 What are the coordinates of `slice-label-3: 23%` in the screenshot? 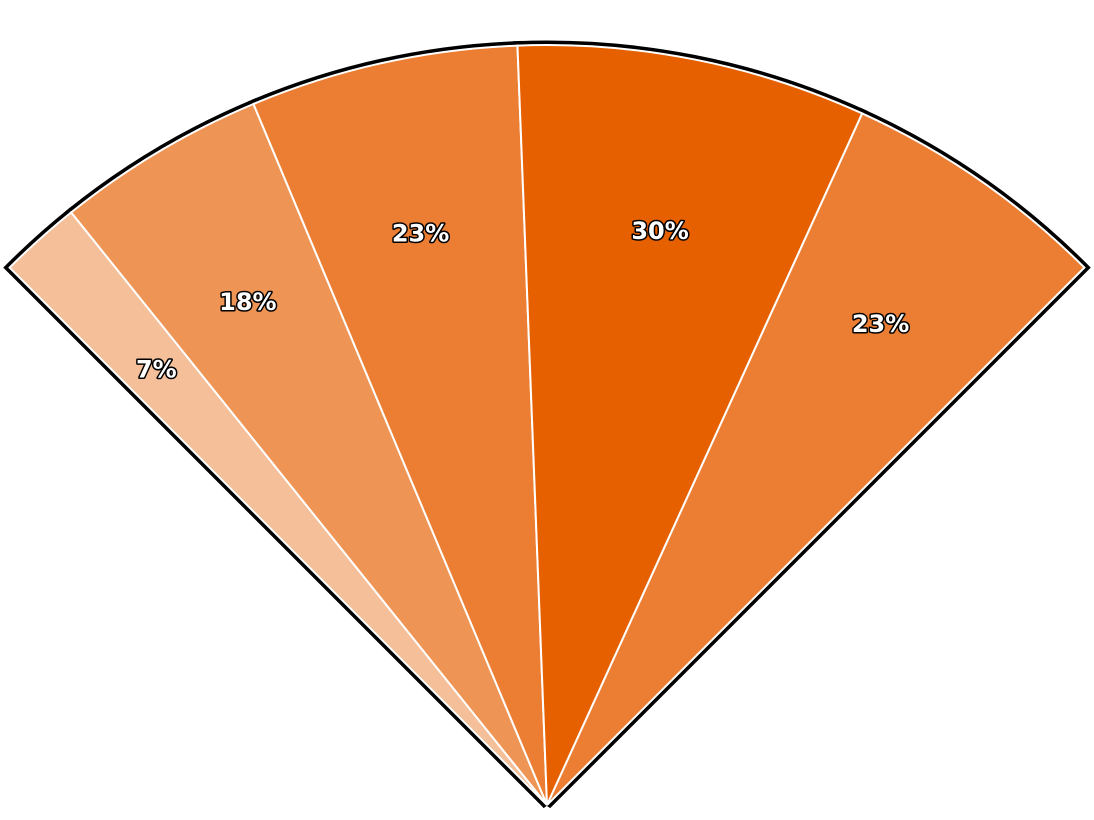 It's located at (420, 234).